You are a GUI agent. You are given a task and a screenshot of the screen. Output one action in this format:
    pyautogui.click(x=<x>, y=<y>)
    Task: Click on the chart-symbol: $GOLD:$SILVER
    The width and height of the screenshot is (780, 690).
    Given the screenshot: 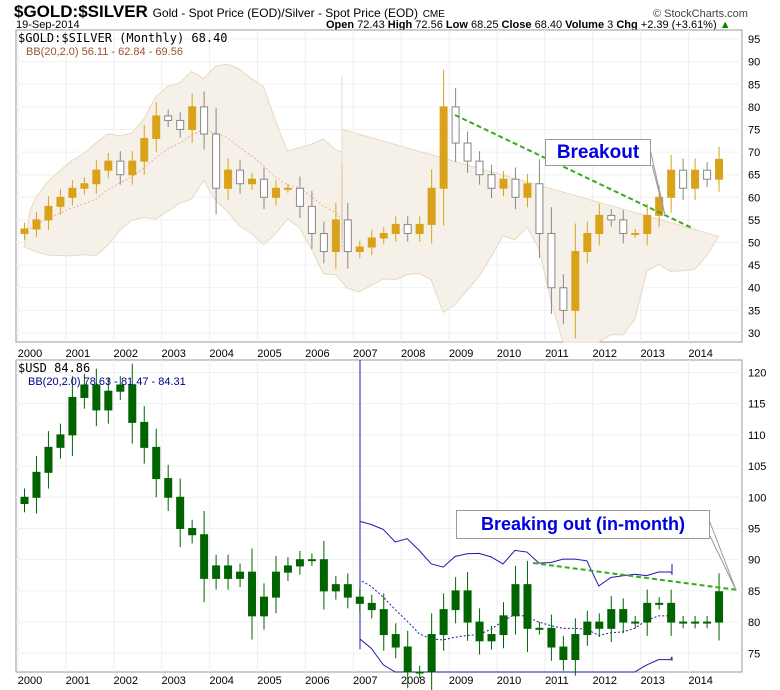 What is the action you would take?
    pyautogui.click(x=81, y=11)
    